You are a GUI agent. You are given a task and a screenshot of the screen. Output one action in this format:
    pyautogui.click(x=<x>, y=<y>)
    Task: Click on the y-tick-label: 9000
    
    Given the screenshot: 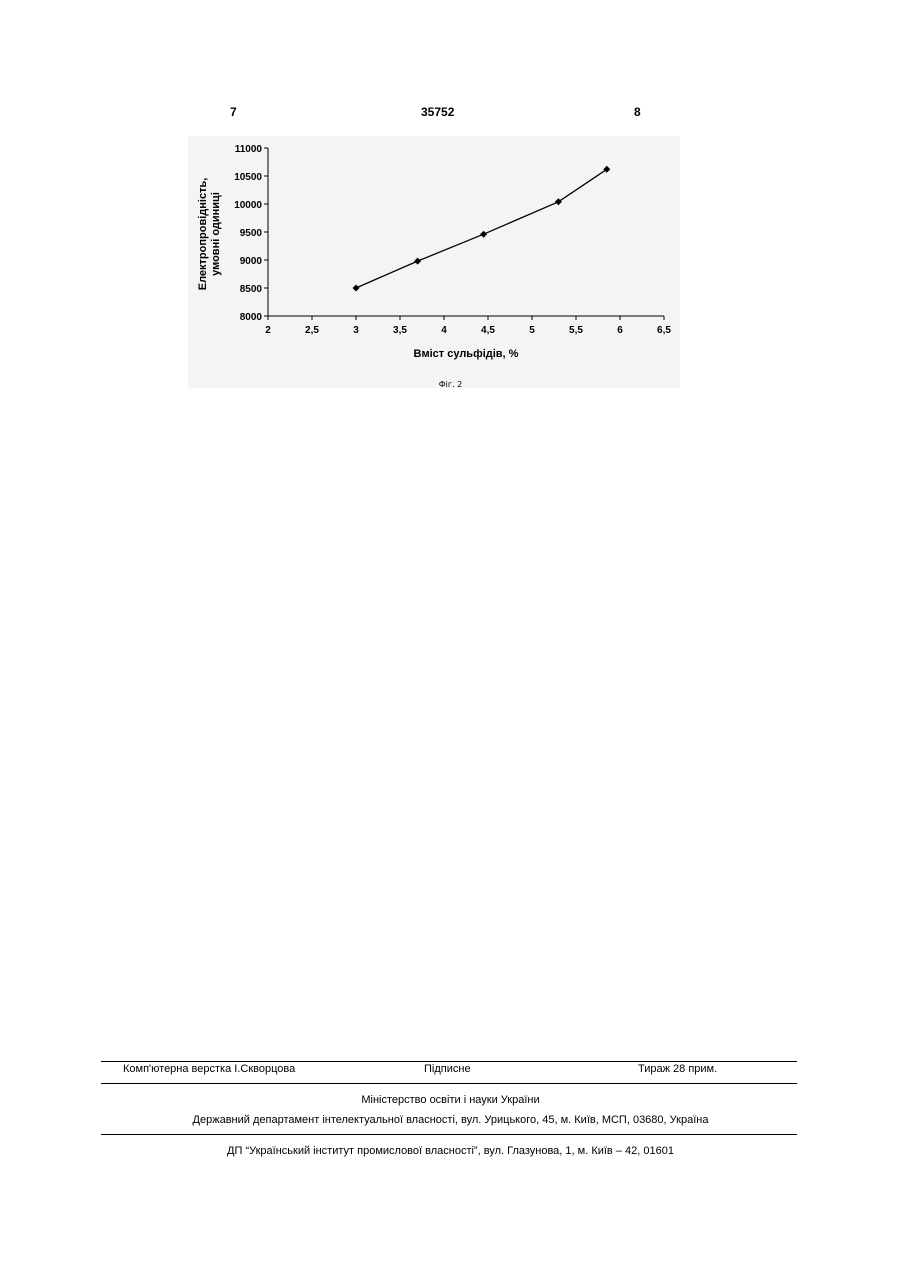 What is the action you would take?
    pyautogui.click(x=251, y=261)
    